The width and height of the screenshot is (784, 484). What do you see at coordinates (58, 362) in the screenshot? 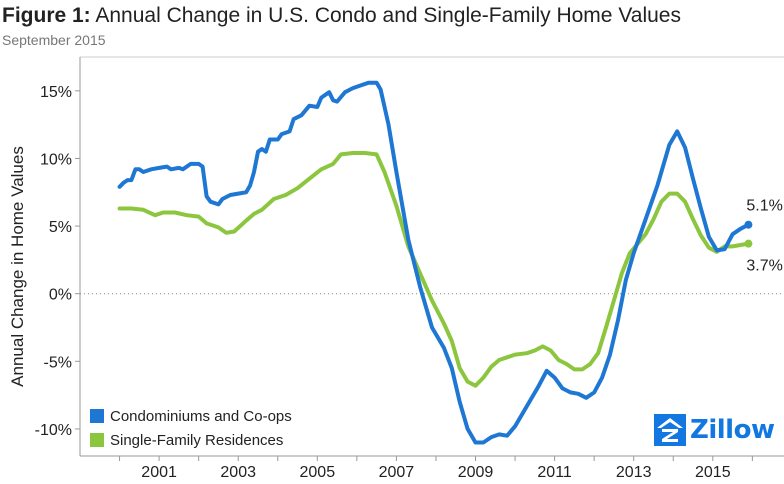
I see `y-tick-label: -5%` at bounding box center [58, 362].